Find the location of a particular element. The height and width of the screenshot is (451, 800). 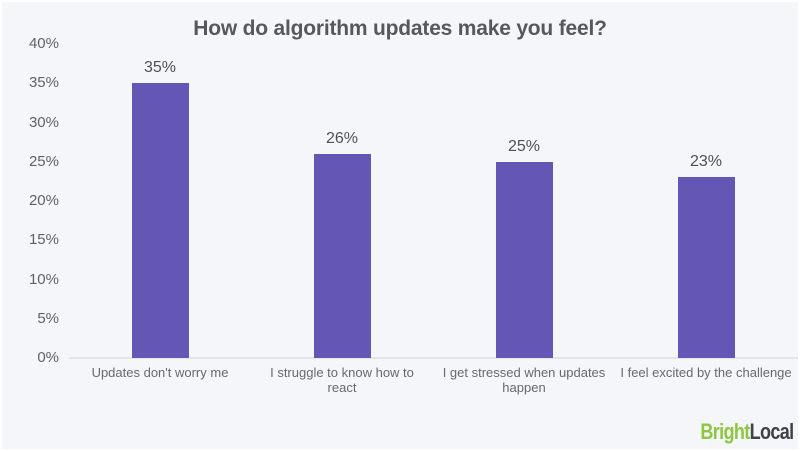

x-category-label: I struggle to know how to react is located at coordinates (342, 380).